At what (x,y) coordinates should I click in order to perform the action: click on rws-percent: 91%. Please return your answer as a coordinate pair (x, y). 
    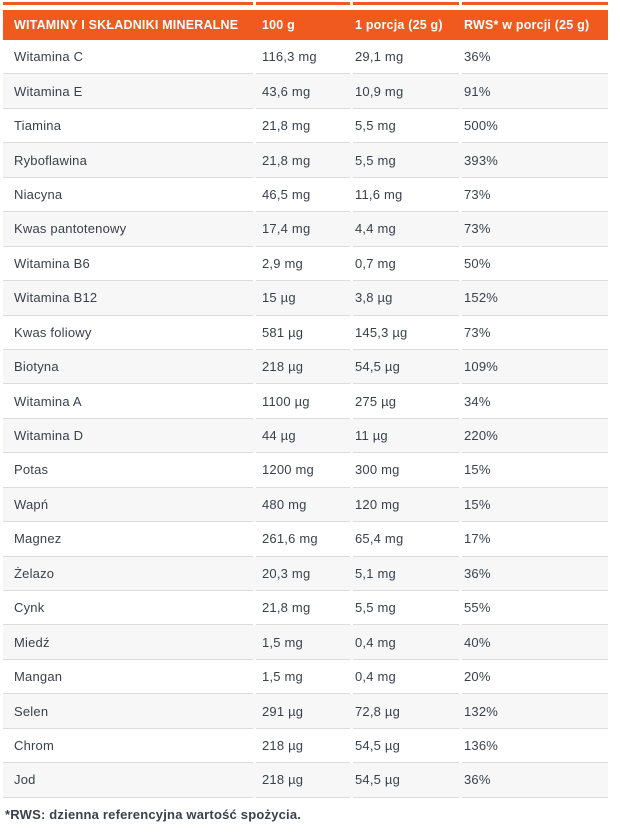
    Looking at the image, I should click on (535, 91).